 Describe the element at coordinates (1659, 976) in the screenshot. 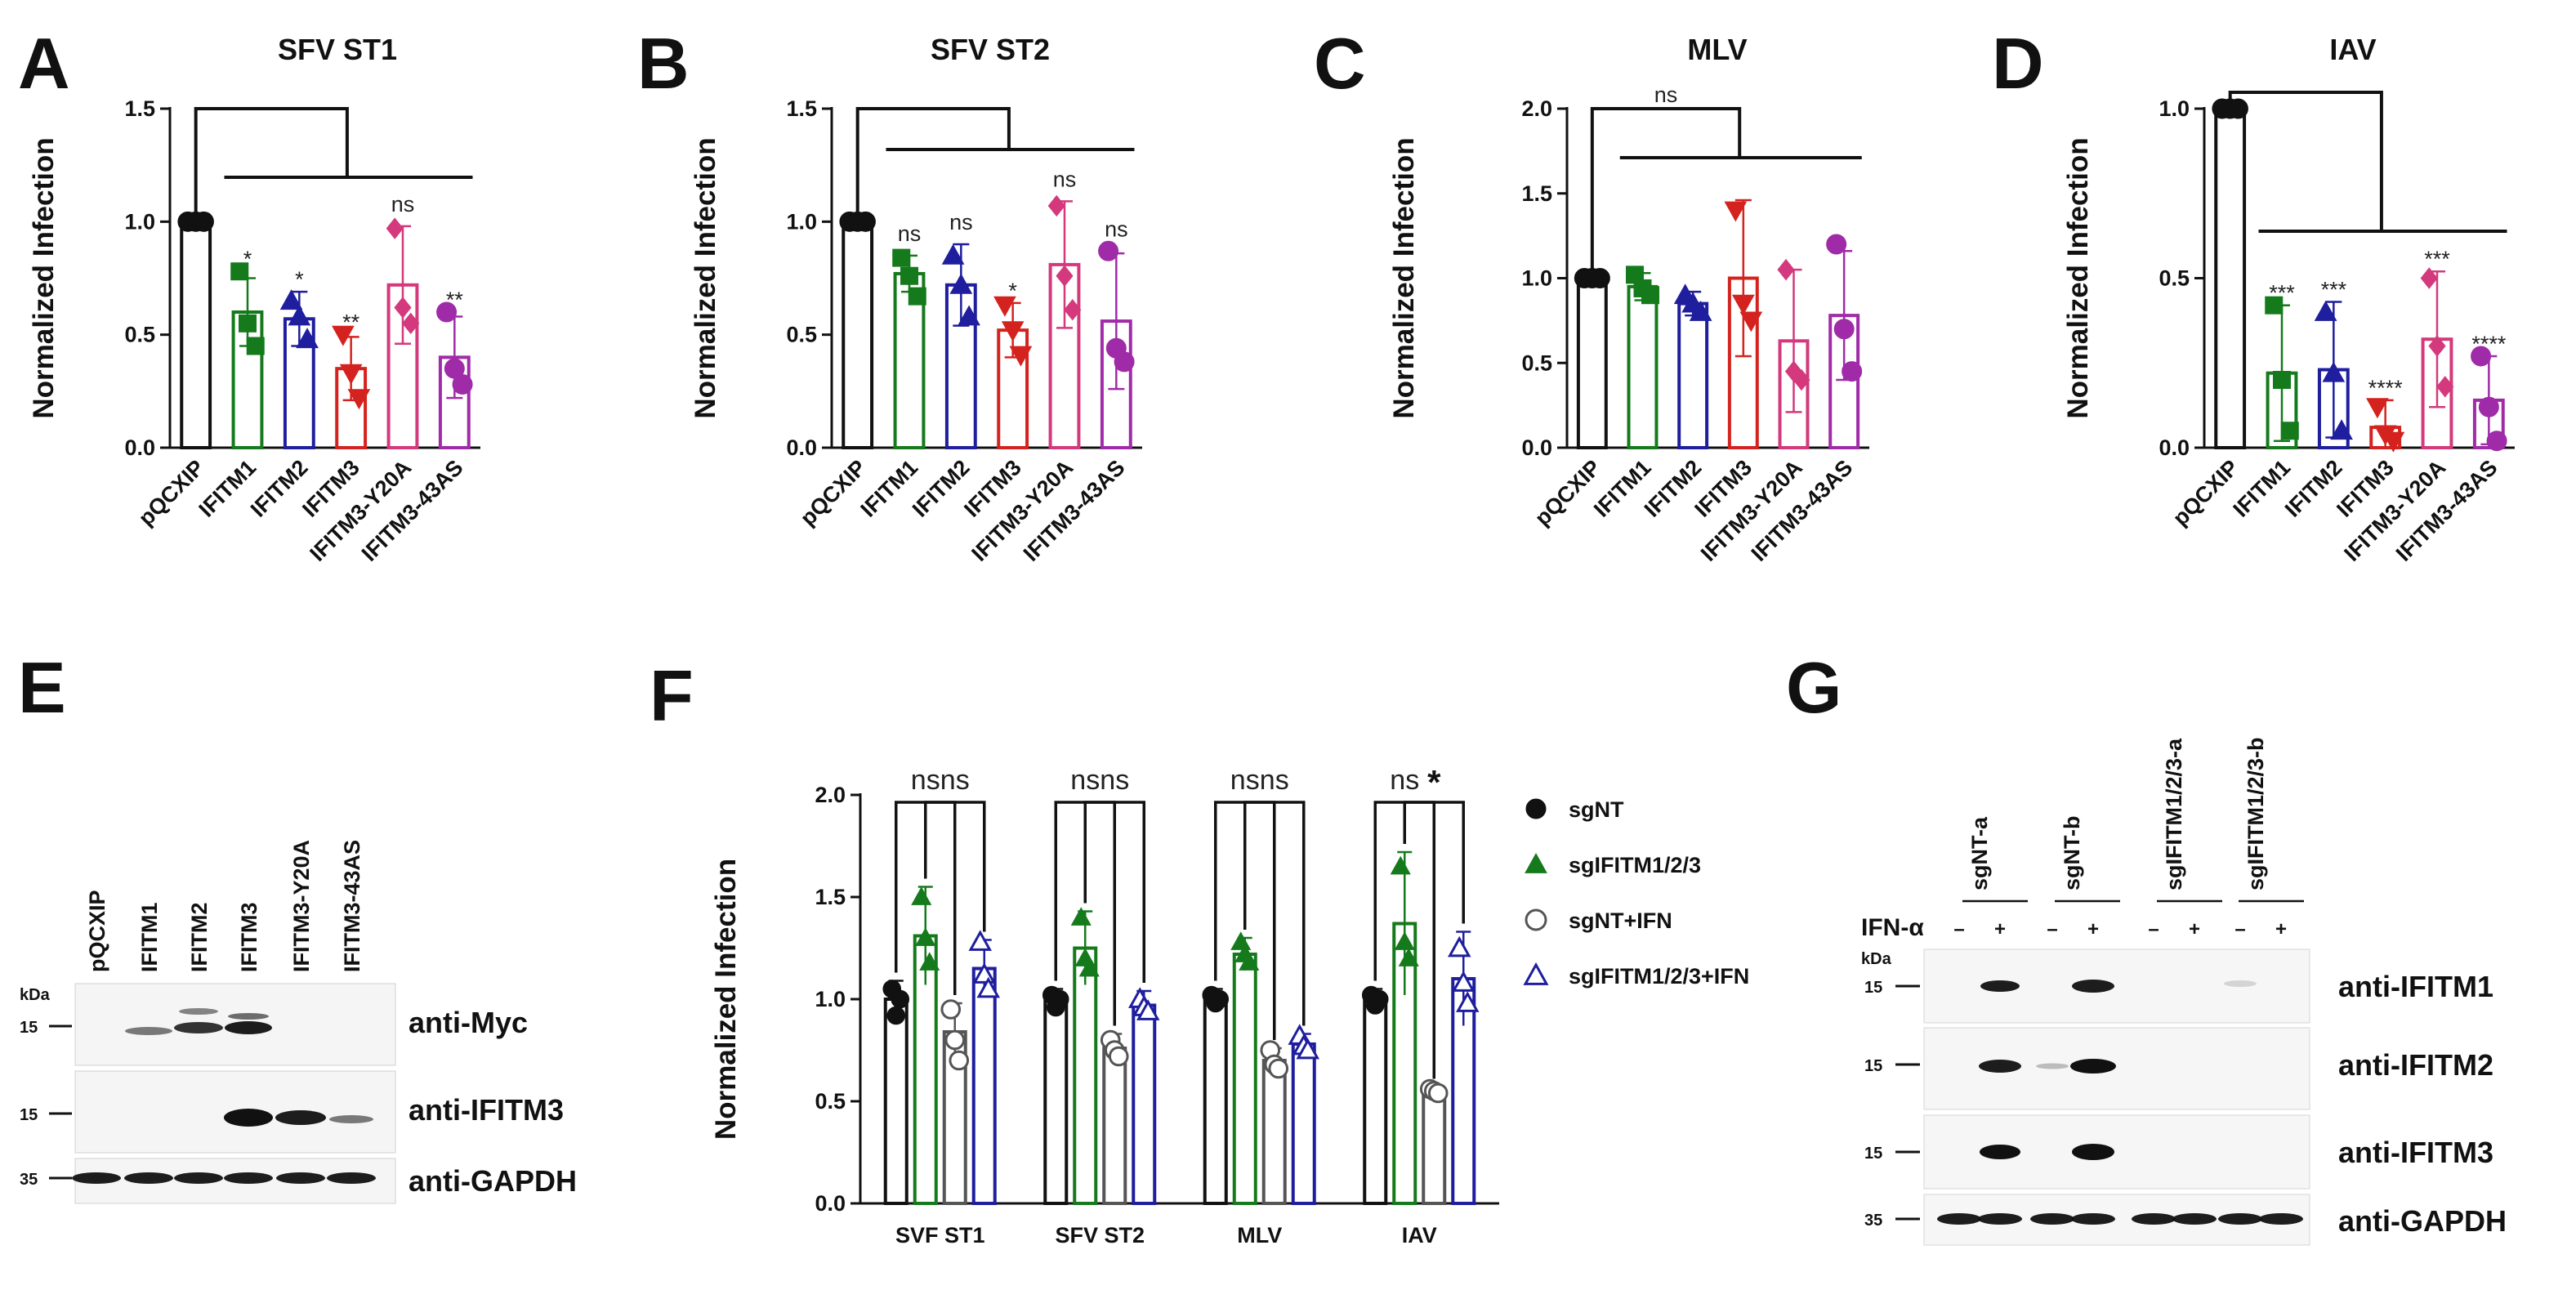

I see `legend-label: sgIFITM1/2/3+IFN` at that location.